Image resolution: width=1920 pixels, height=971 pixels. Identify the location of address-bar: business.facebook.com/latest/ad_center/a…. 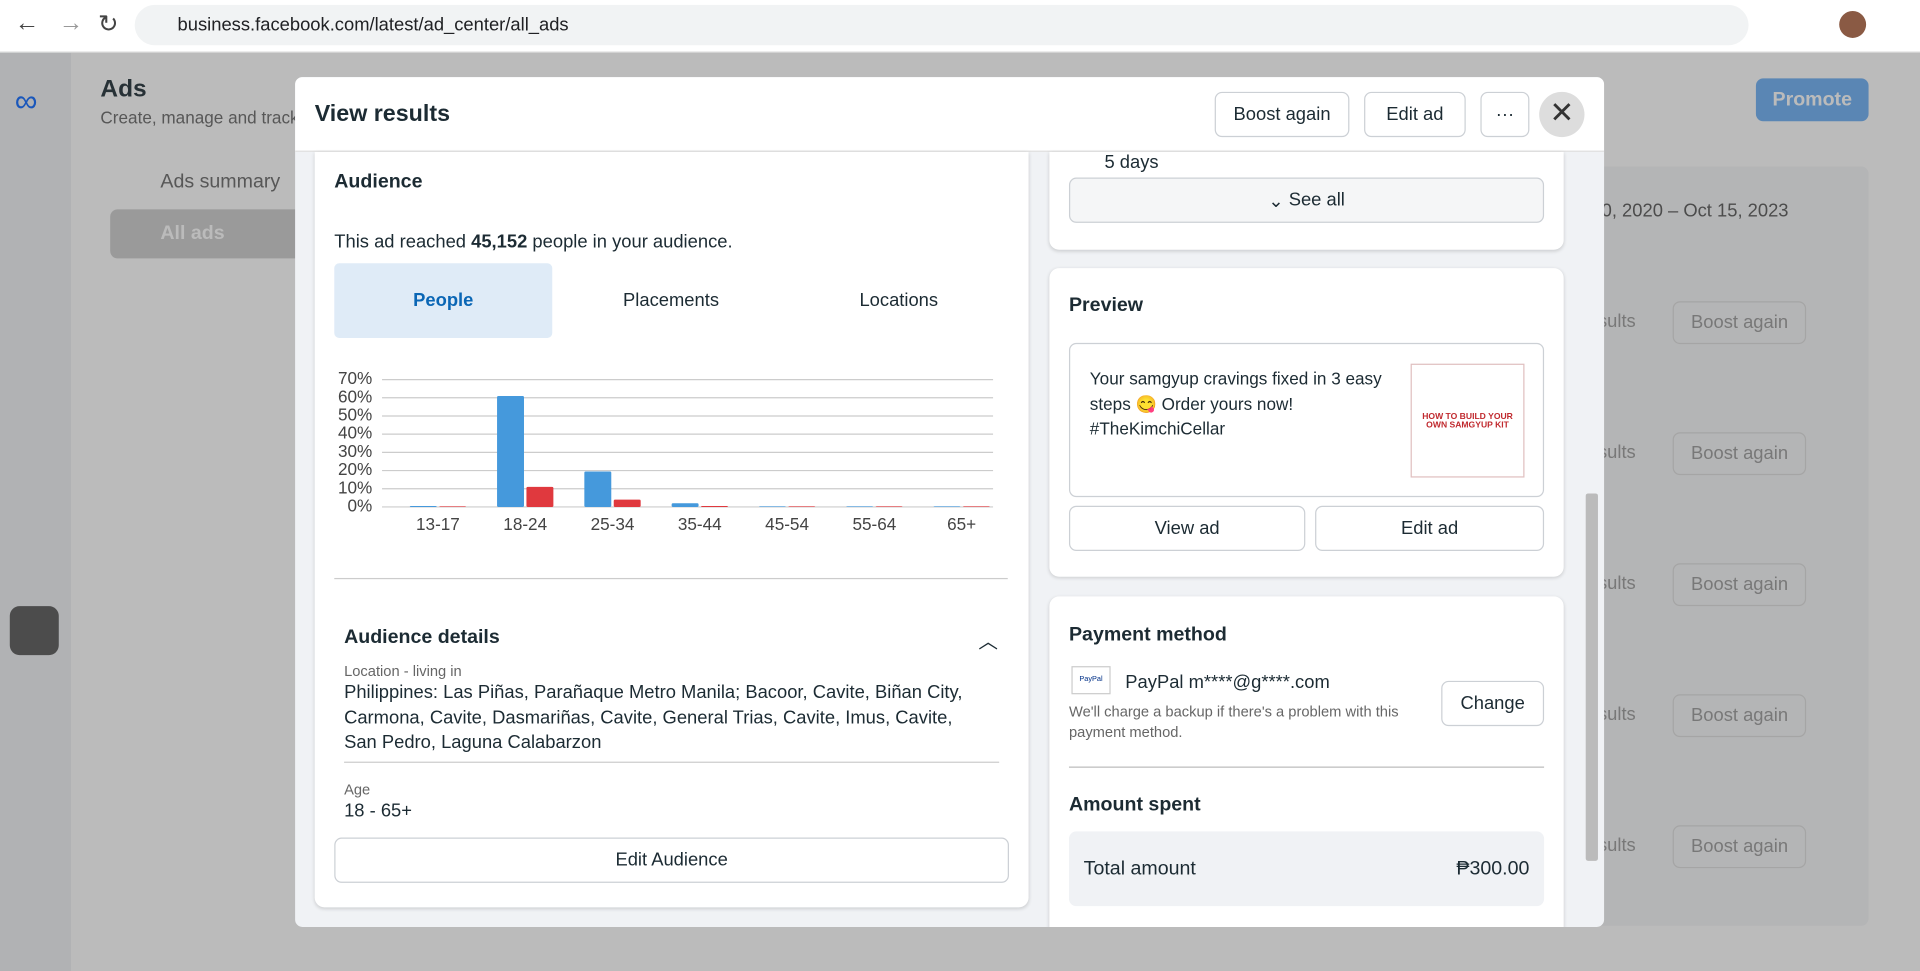
(941, 25).